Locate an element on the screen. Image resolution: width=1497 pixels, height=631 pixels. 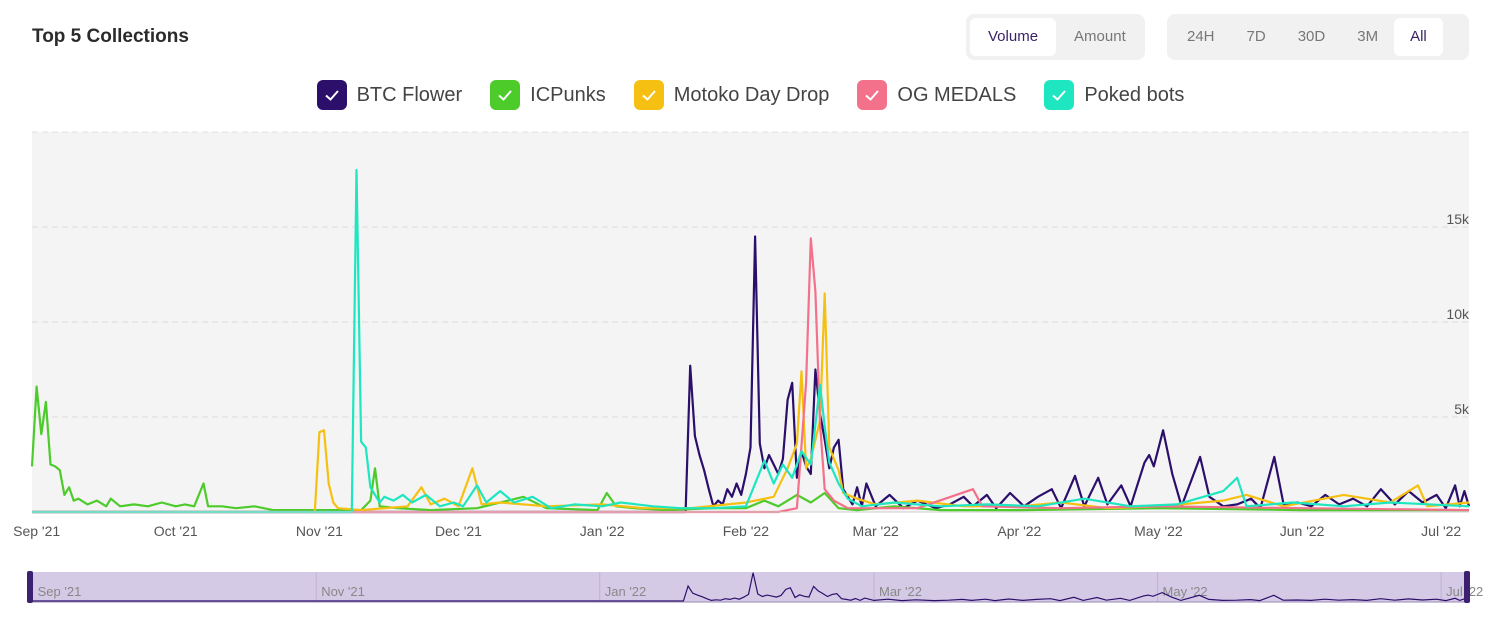
x-tick-label: Oct '21 is located at coordinates (176, 531).